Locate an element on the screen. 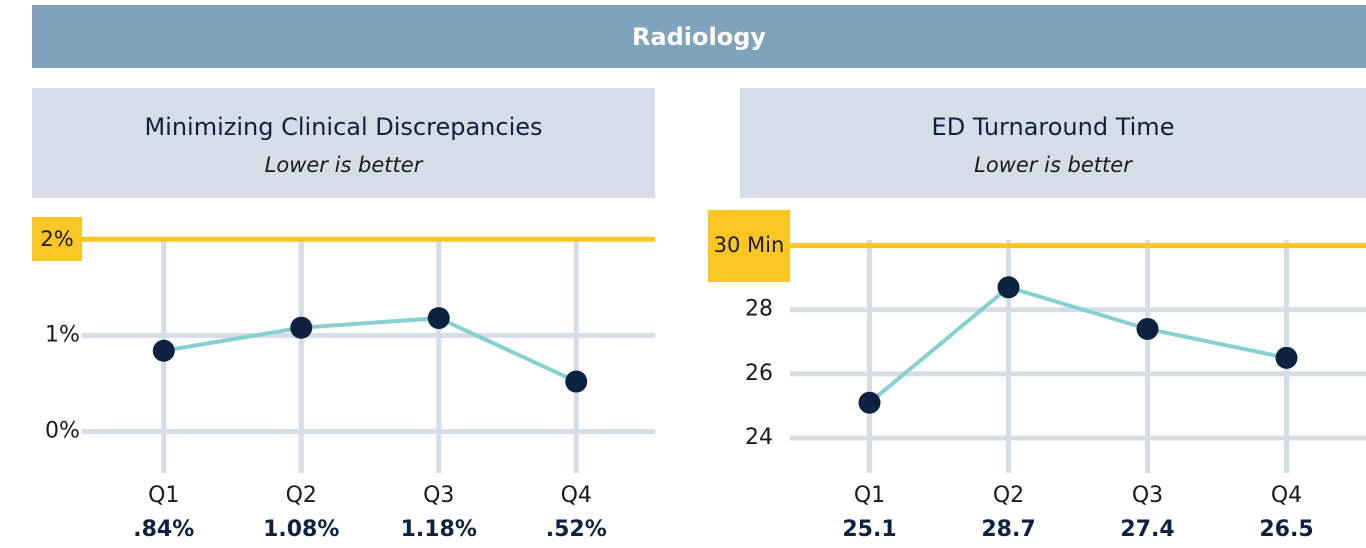 The width and height of the screenshot is (1366, 548). header-bar is located at coordinates (699, 36).